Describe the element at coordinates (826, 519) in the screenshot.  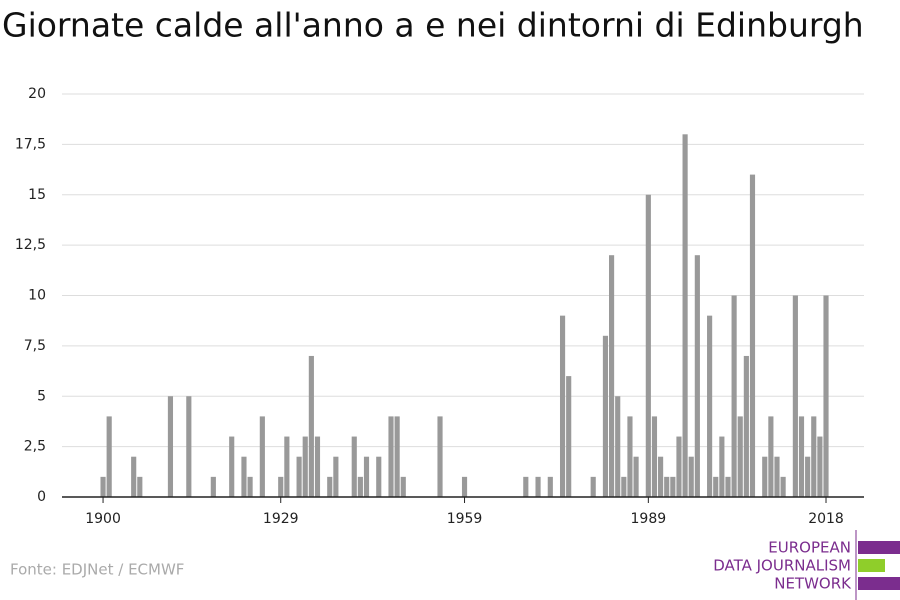
I see `x-tick-label: 2018` at that location.